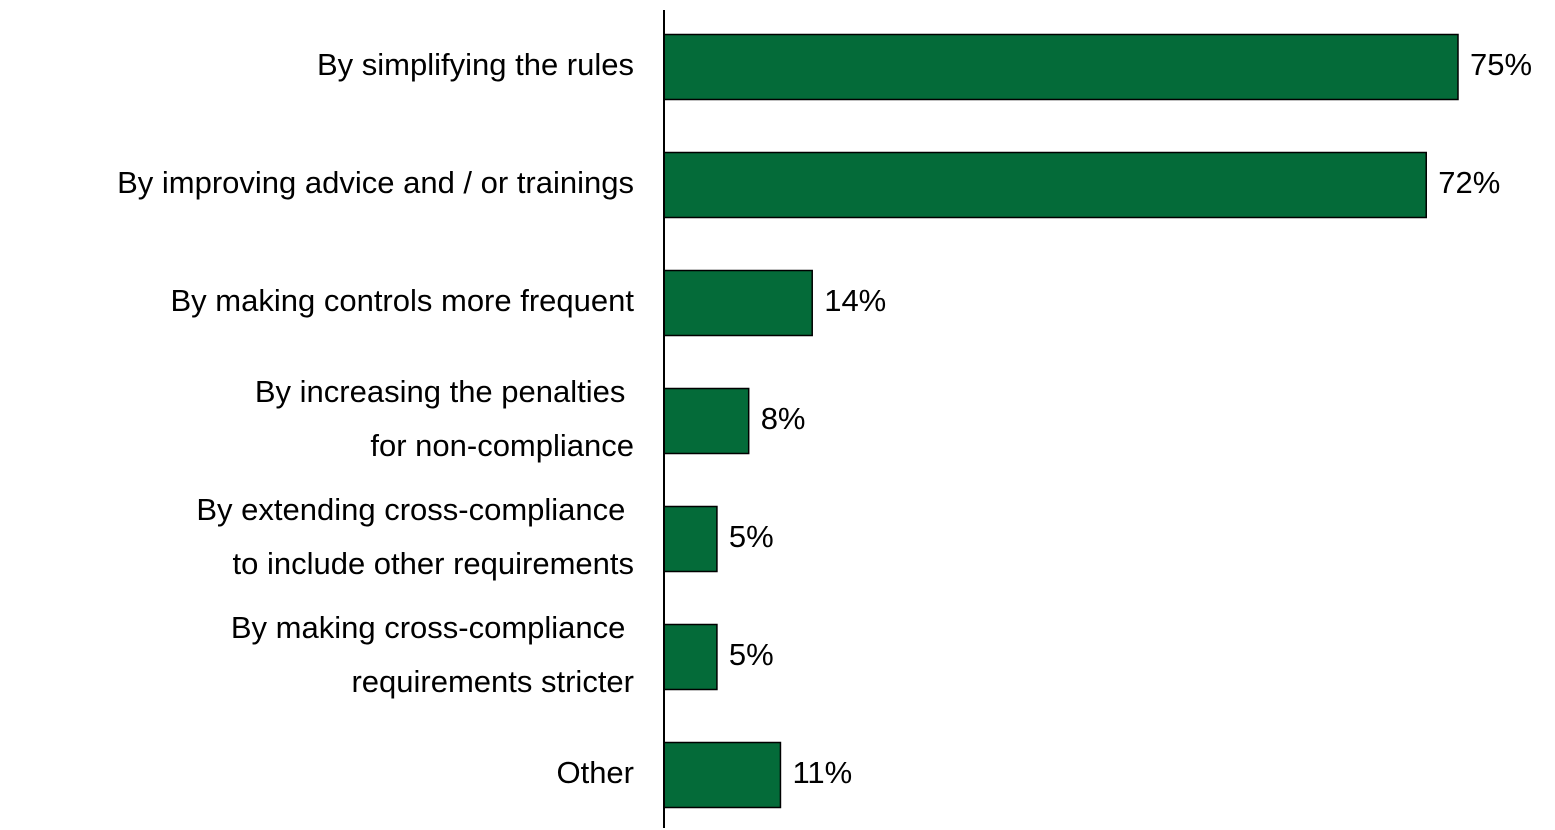 This screenshot has width=1555, height=830. What do you see at coordinates (783, 418) in the screenshot?
I see `value-label: 8%` at bounding box center [783, 418].